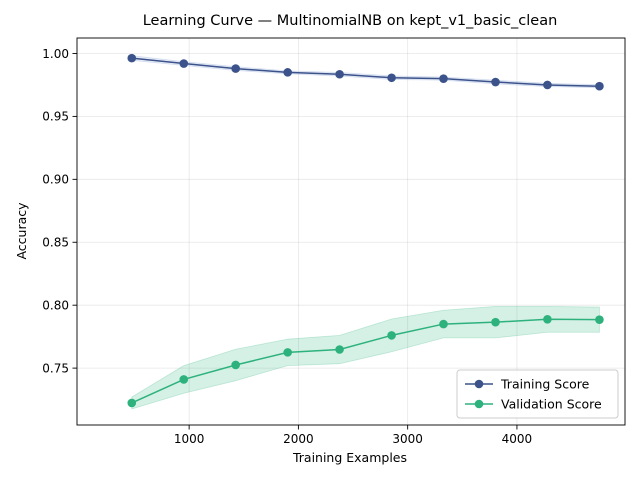  I want to click on legend-label-0: Training Score, so click(545, 384).